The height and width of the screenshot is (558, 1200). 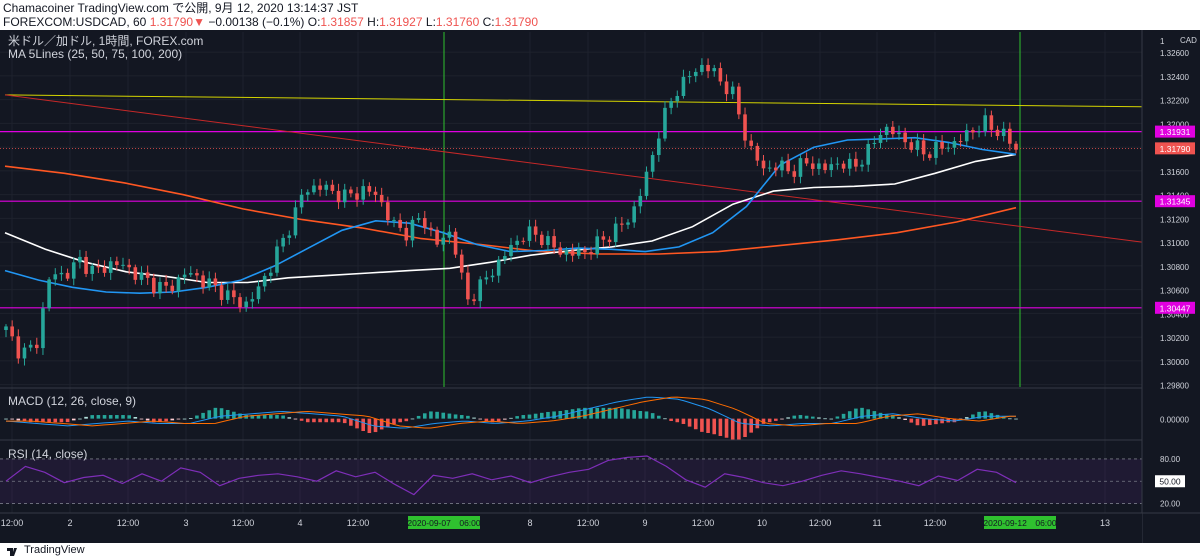 What do you see at coordinates (588, 523) in the screenshot?
I see `time-tick-label: 12:00` at bounding box center [588, 523].